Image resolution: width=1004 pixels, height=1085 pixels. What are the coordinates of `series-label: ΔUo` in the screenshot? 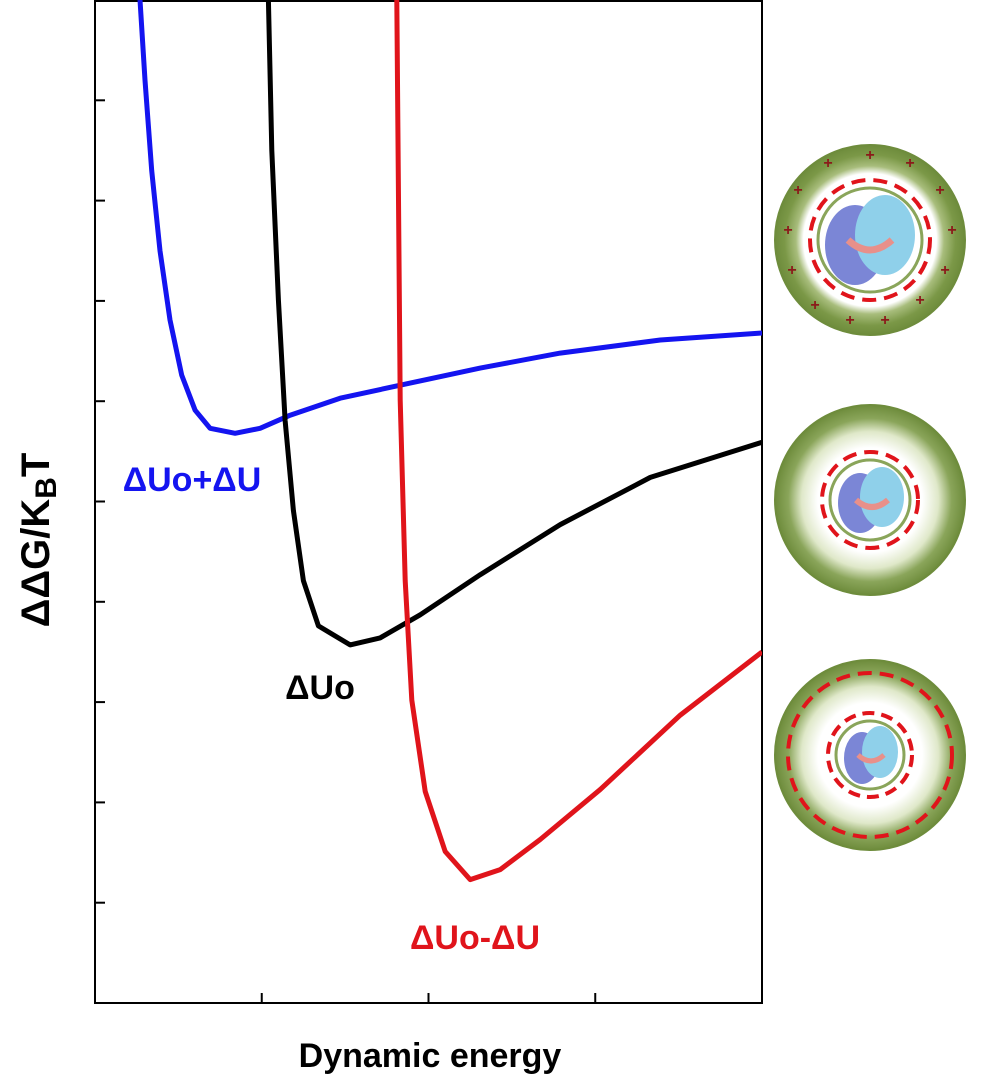 It's located at (320, 688).